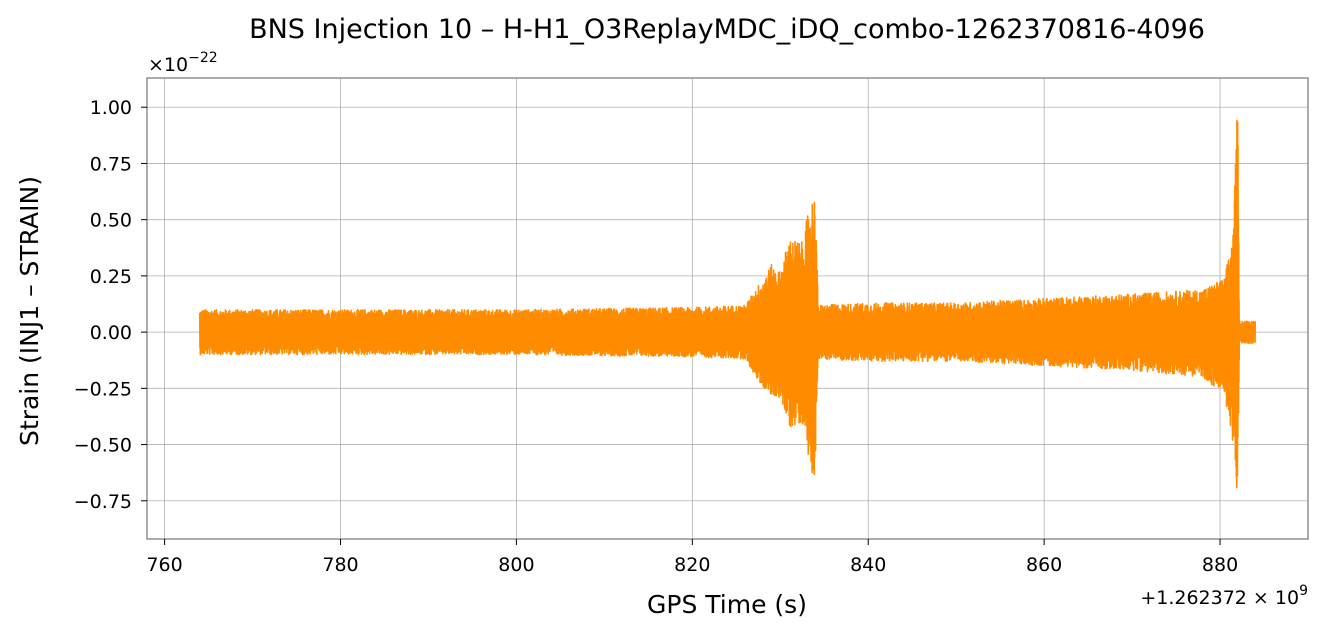  What do you see at coordinates (103, 389) in the screenshot?
I see `y-tick-label: −0.25` at bounding box center [103, 389].